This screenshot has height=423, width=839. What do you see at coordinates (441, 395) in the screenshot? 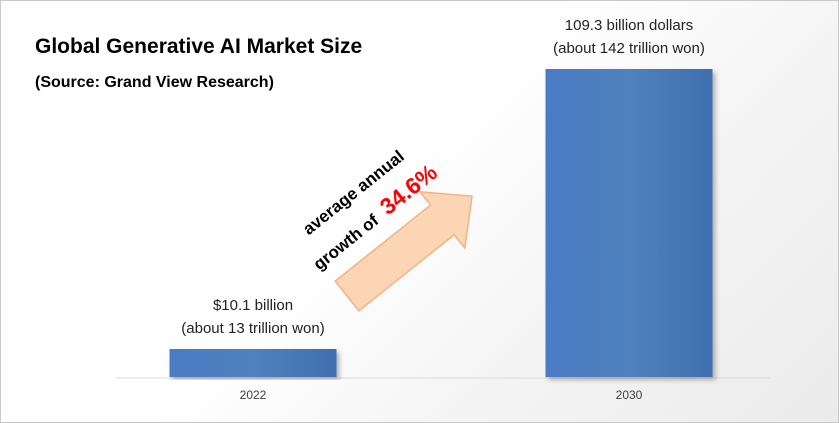
I see `tick-labels-group: 2022 2030` at bounding box center [441, 395].